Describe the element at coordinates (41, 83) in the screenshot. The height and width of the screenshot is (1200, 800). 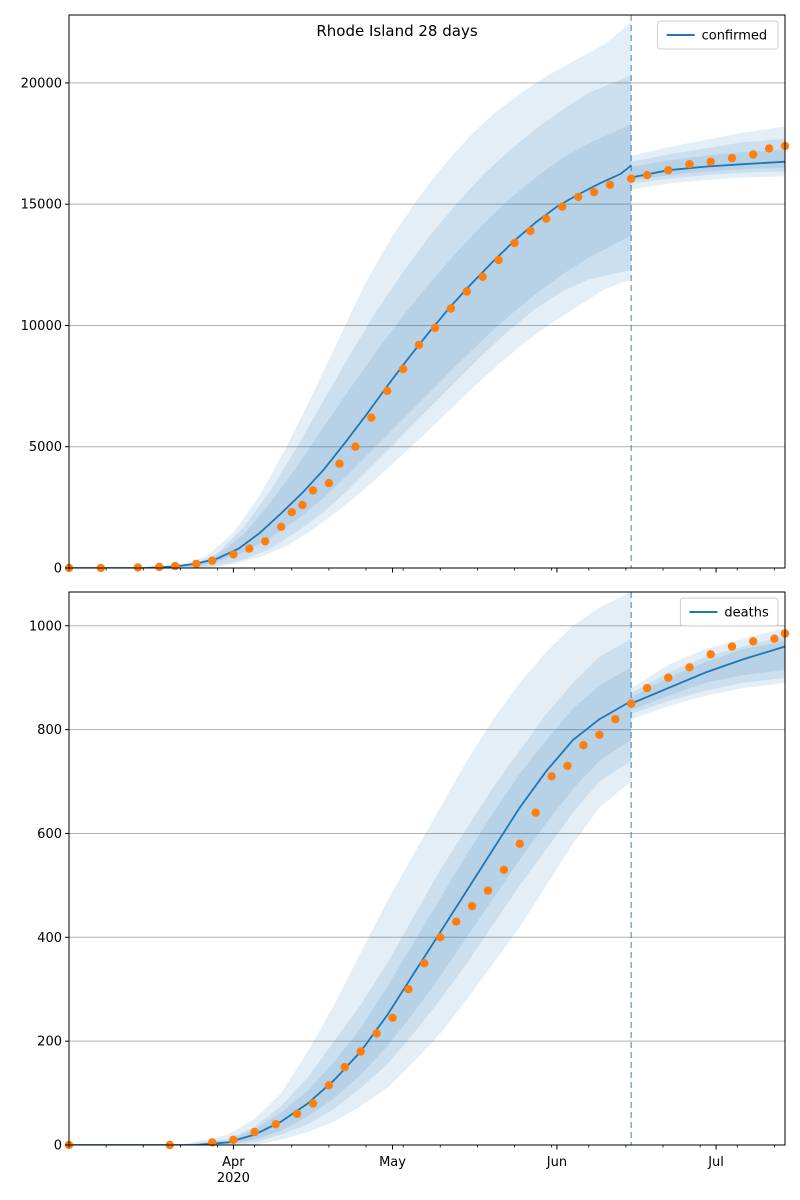
I see `confirmed-ytick-label: 20000` at that location.